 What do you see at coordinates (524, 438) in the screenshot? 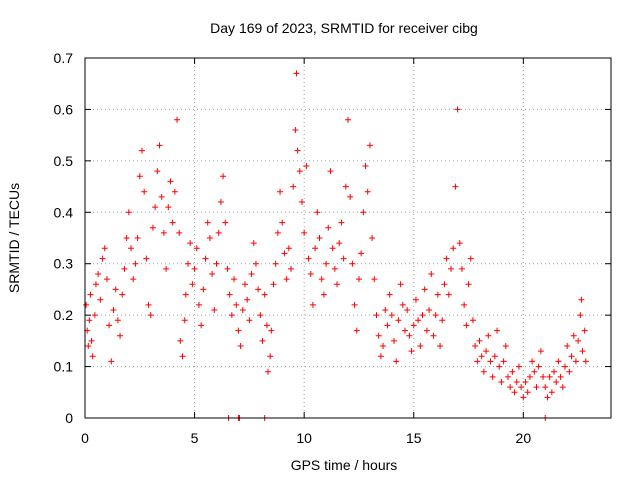
I see `x-tick-label: 20` at bounding box center [524, 438].